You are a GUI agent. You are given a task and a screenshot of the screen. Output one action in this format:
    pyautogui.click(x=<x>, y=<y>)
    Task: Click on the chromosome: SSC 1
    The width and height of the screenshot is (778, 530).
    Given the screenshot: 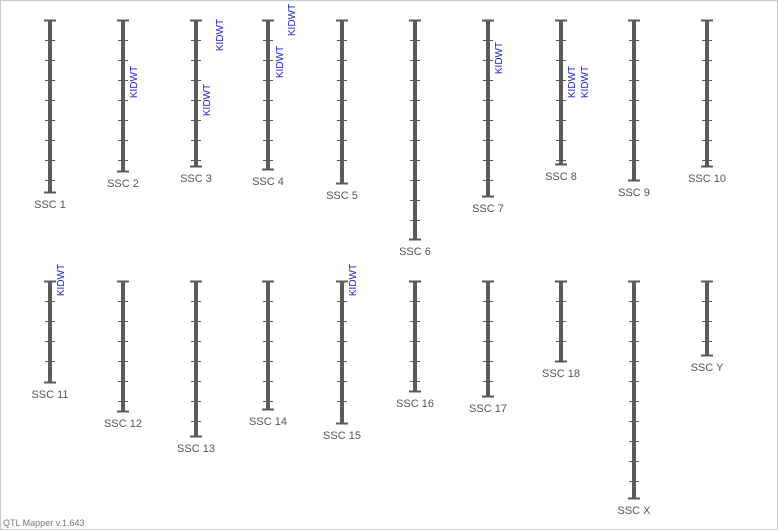 What is the action you would take?
    pyautogui.click(x=50, y=115)
    